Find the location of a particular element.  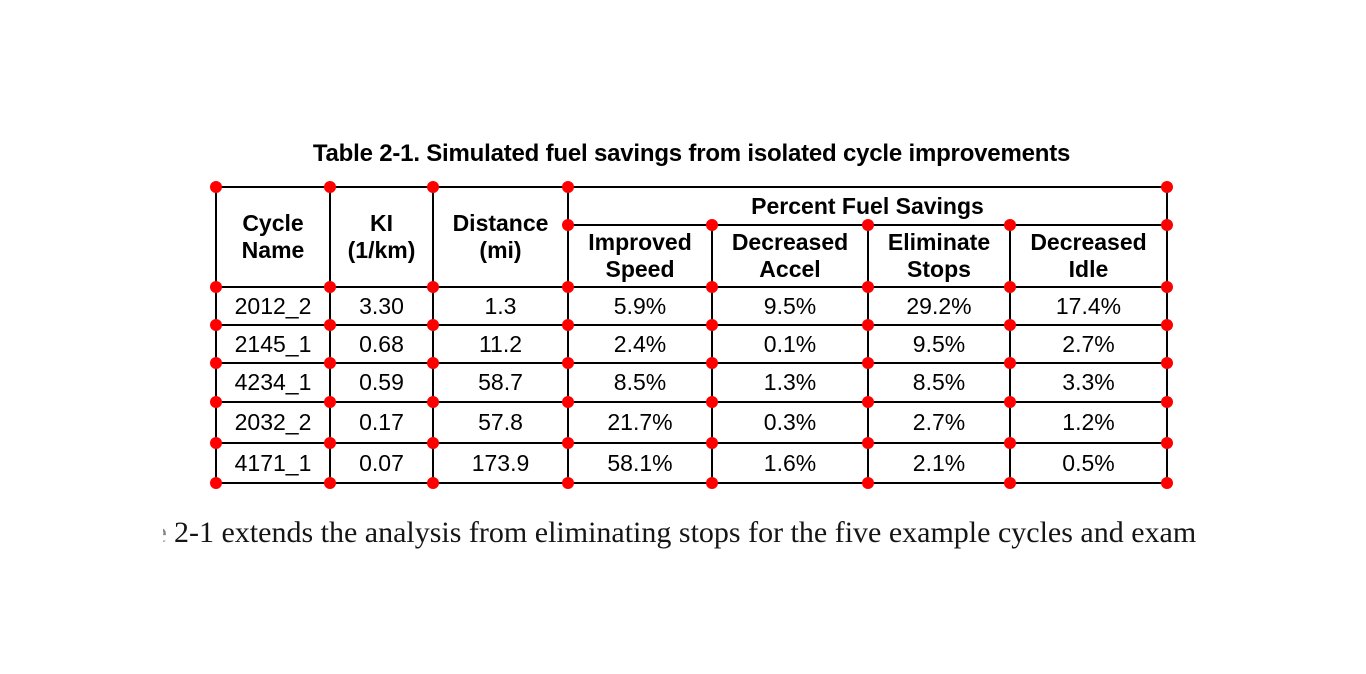

table-cell-r4-c4: 21.7% is located at coordinates (640, 422).